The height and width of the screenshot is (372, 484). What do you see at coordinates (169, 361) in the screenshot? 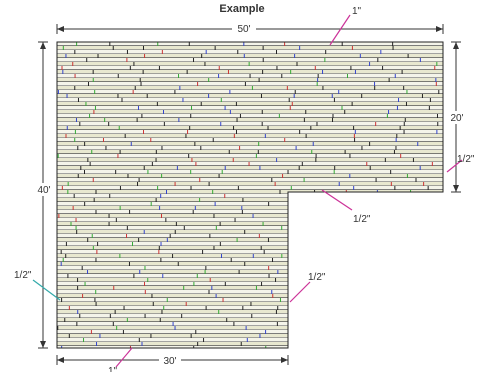
I see `bottom-width-label: 30'` at bounding box center [169, 361].